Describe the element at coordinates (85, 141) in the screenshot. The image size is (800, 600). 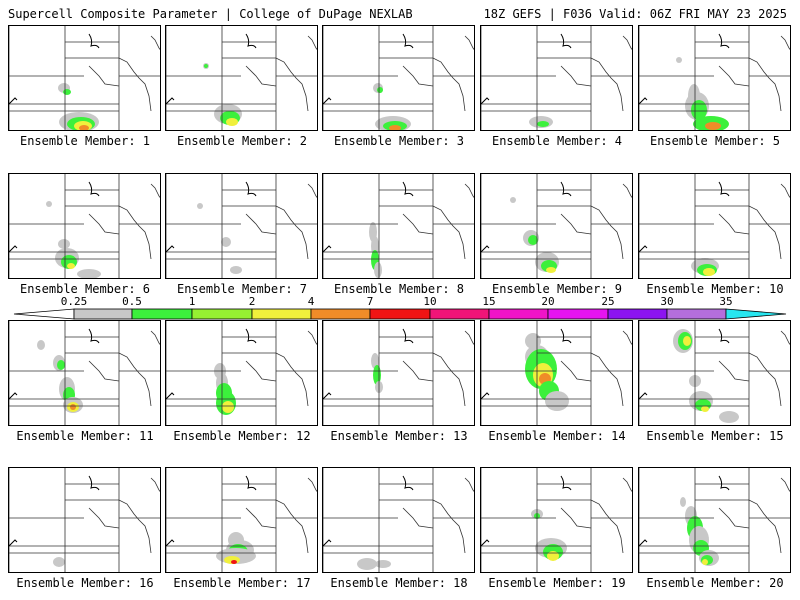
I see `panel-label: Ensemble Member: 1` at that location.